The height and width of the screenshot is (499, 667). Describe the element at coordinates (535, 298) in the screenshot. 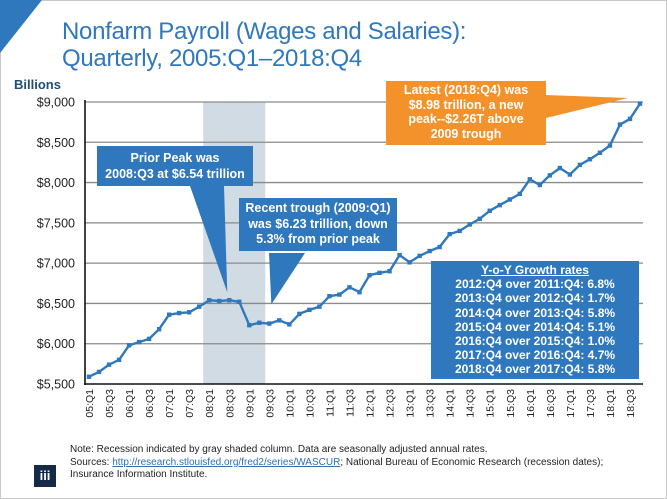

I see `growth-rate-row: 2013:Q4 over 2012:Q4: 1.7%` at that location.